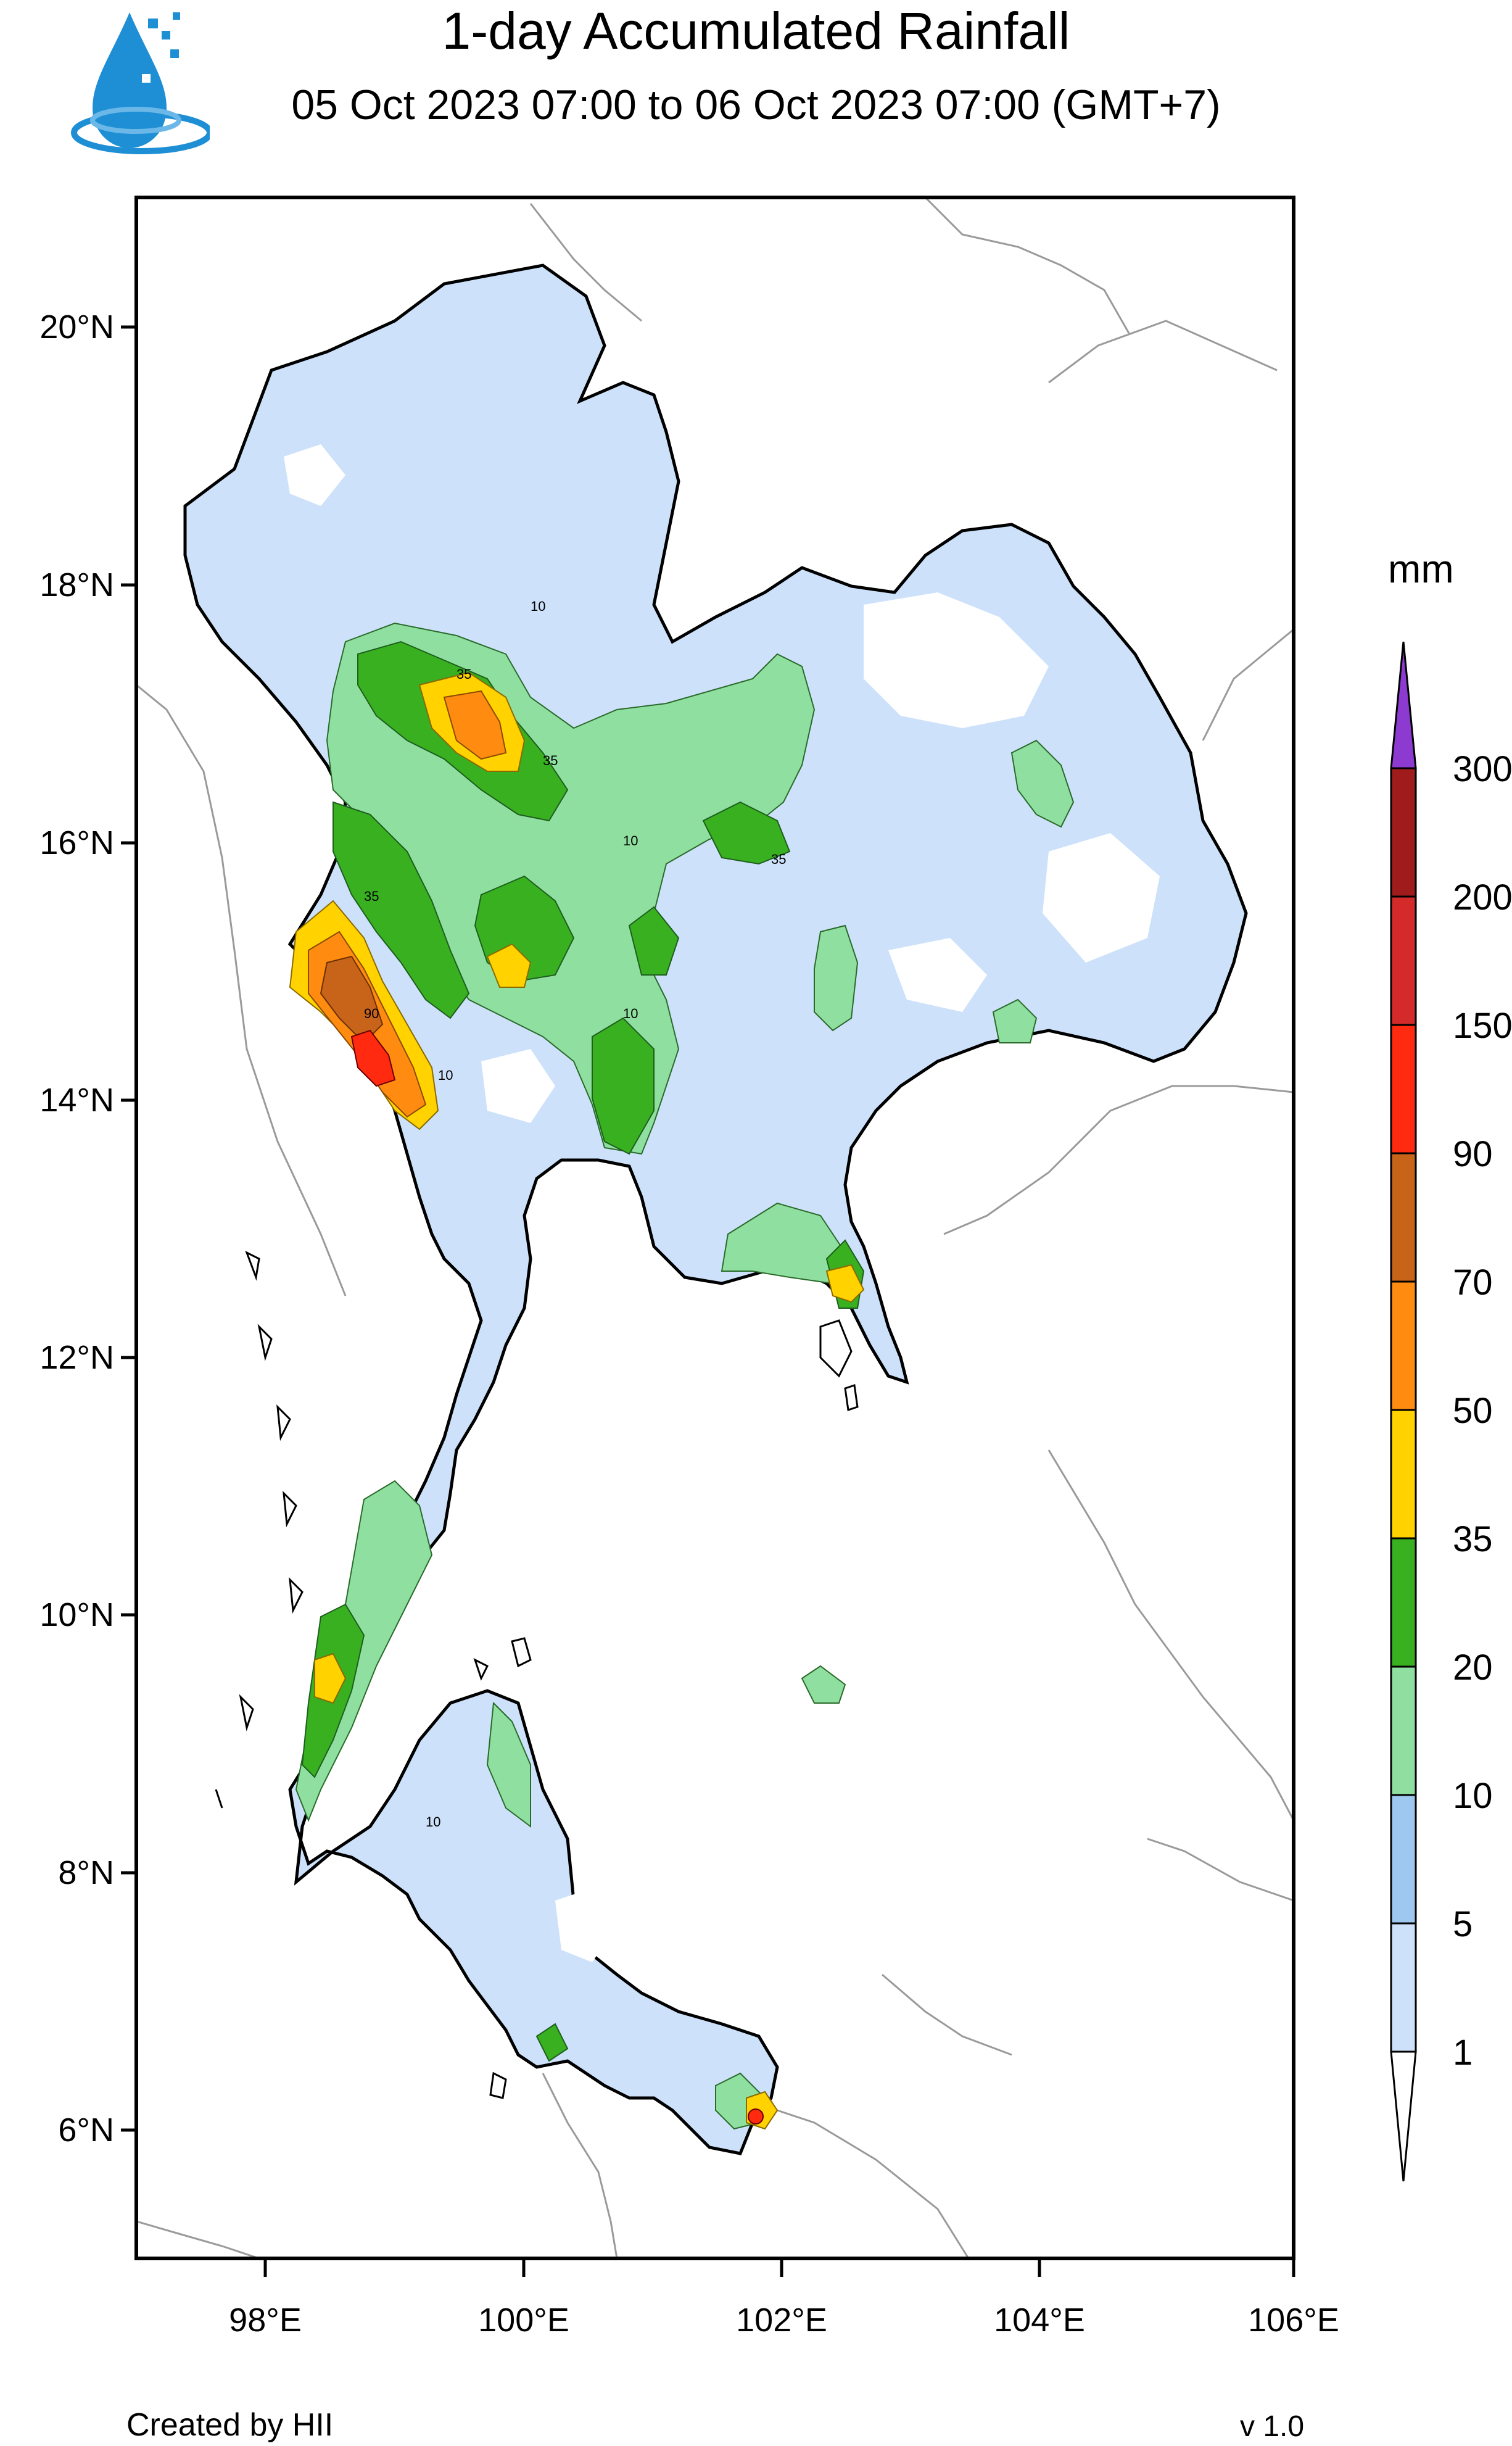 Image resolution: width=1512 pixels, height=2446 pixels. I want to click on colorbar-label: 5, so click(1463, 1924).